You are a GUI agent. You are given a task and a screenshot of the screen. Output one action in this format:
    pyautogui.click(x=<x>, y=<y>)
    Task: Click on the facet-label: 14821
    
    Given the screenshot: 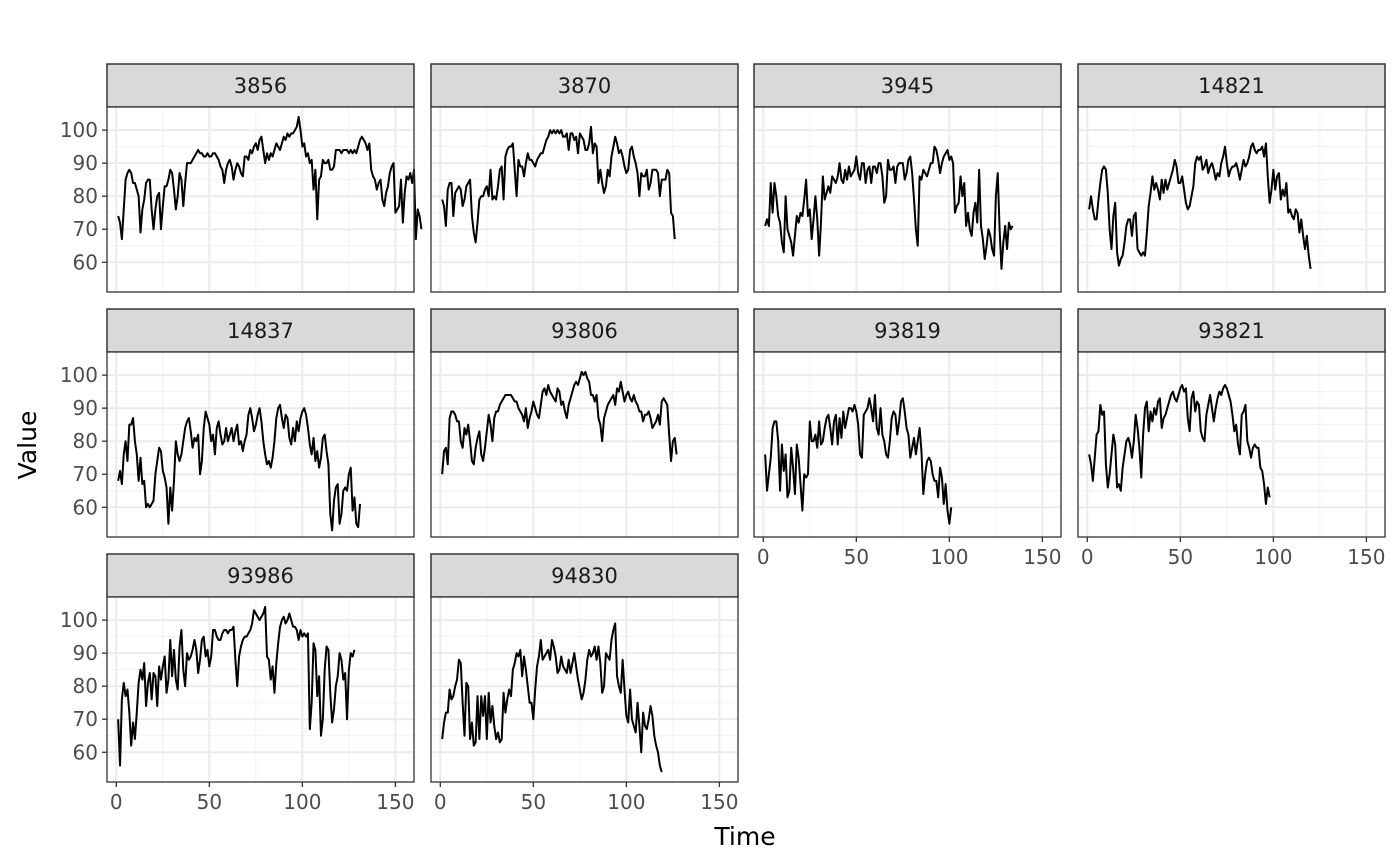 What is the action you would take?
    pyautogui.click(x=1231, y=86)
    